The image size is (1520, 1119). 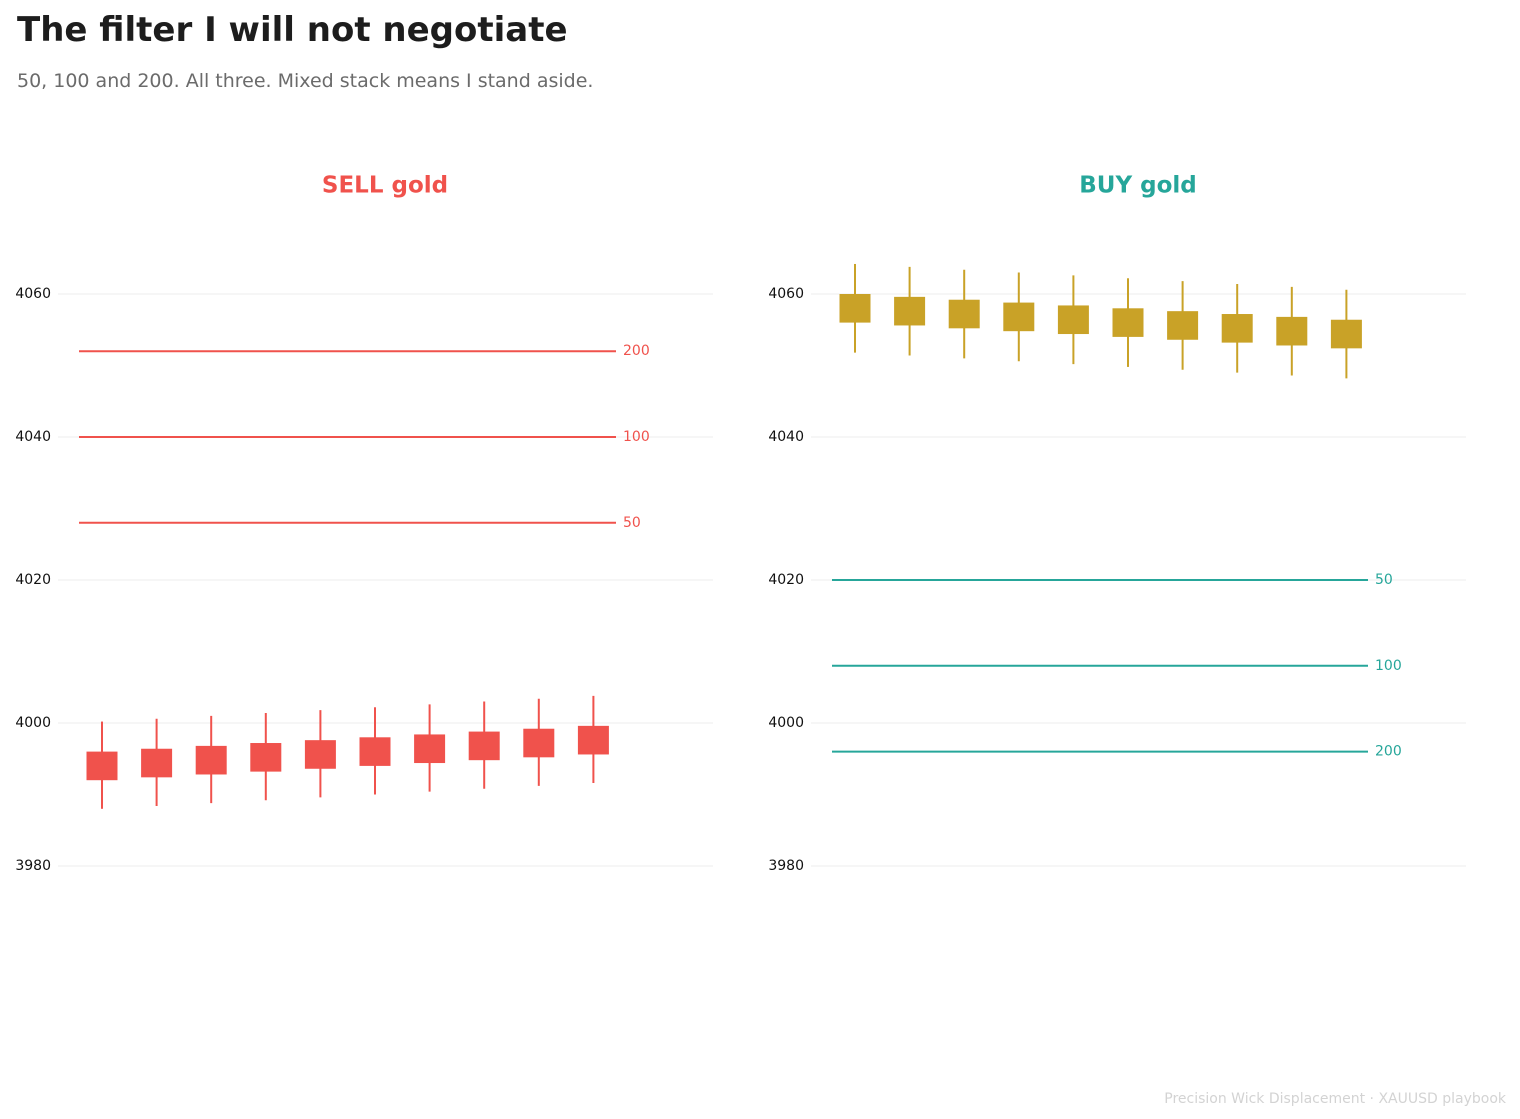 What do you see at coordinates (292, 30) in the screenshot?
I see `page-title: The filter I will not negotiate` at bounding box center [292, 30].